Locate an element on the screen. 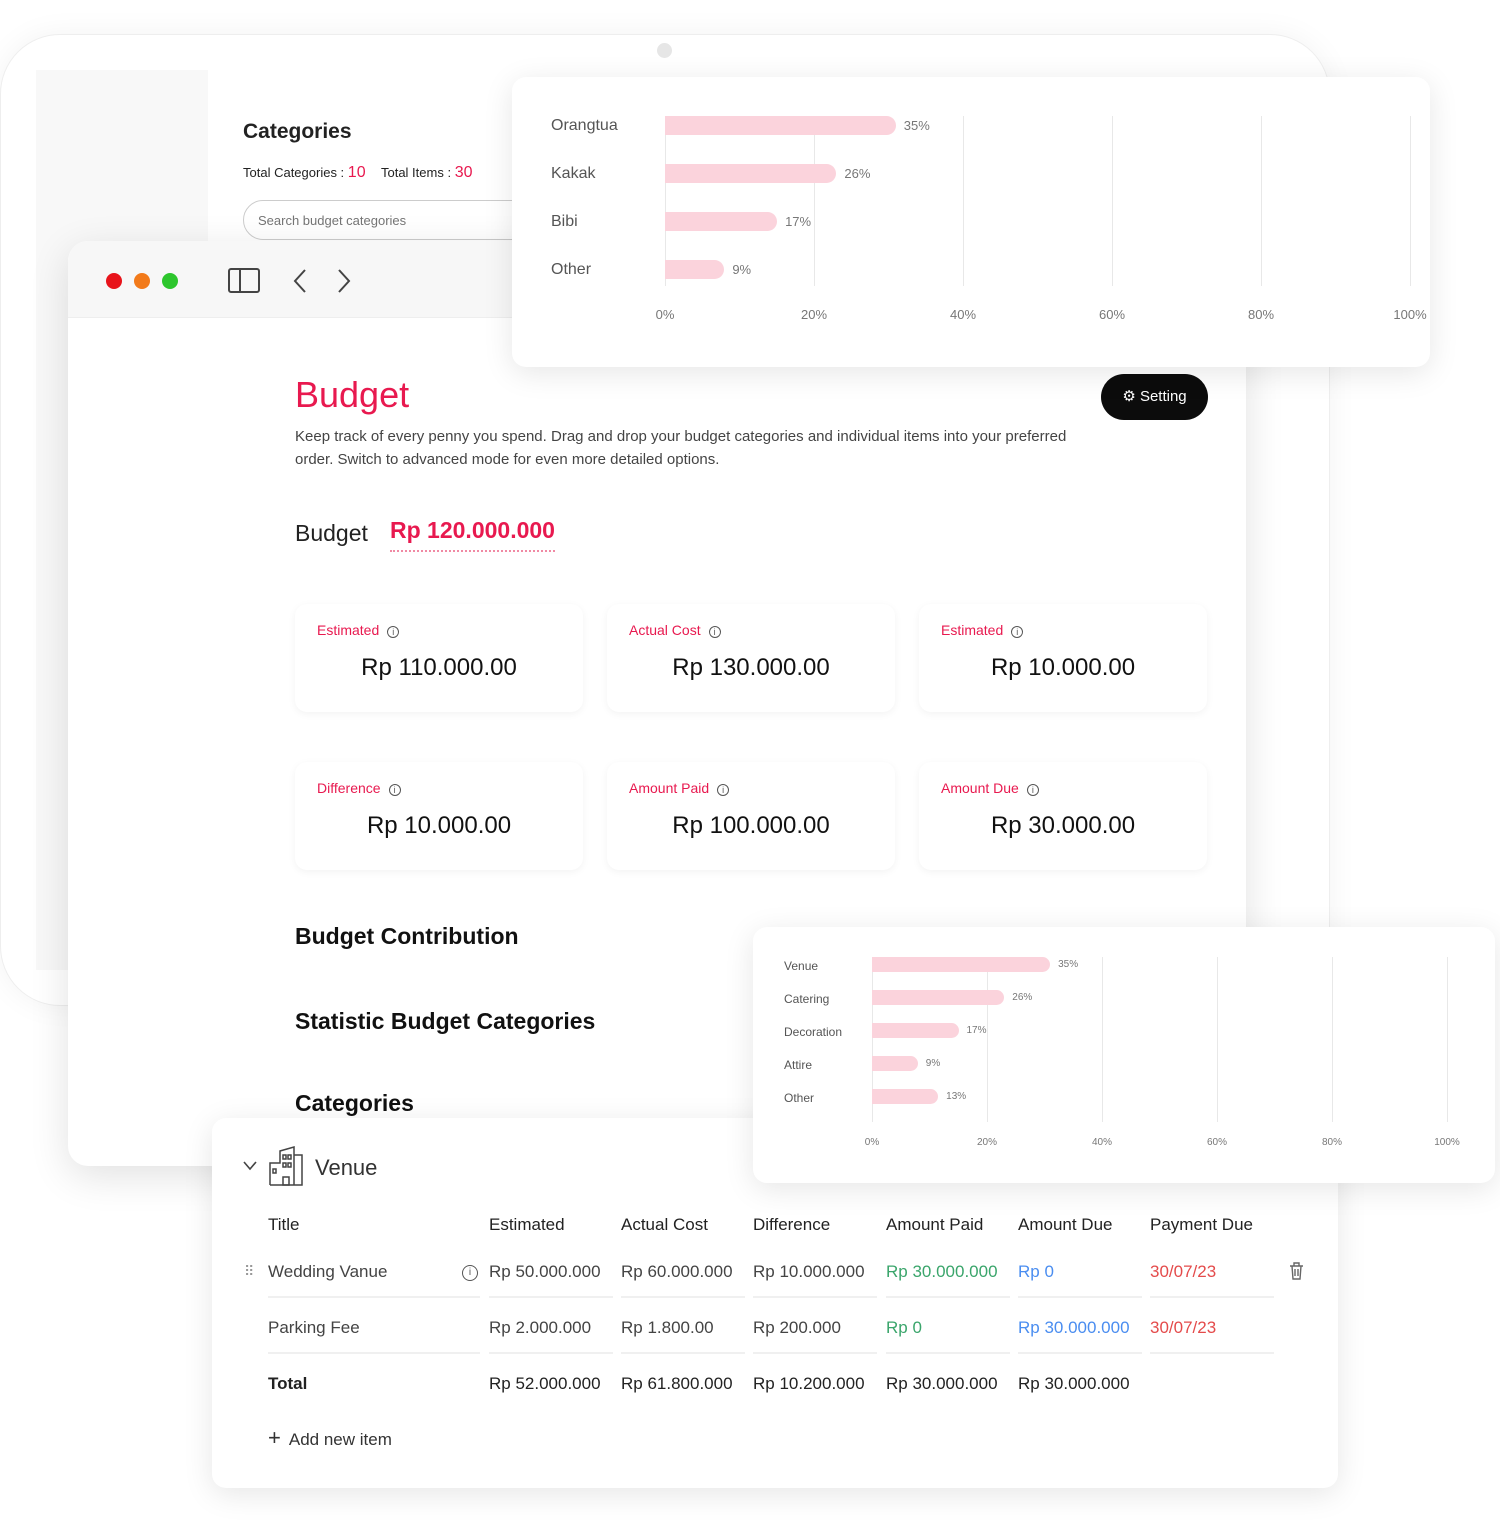 The image size is (1500, 1523). section-budget-contribution: Budget Contribution is located at coordinates (407, 936).